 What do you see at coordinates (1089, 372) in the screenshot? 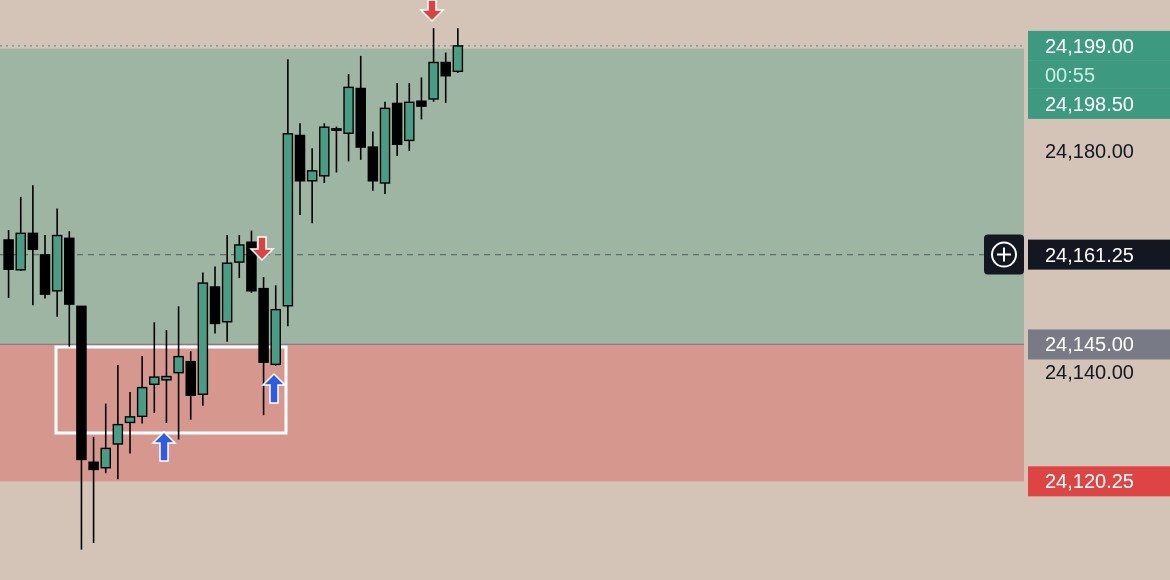
I see `y-tick-label: 24,140.00` at bounding box center [1089, 372].